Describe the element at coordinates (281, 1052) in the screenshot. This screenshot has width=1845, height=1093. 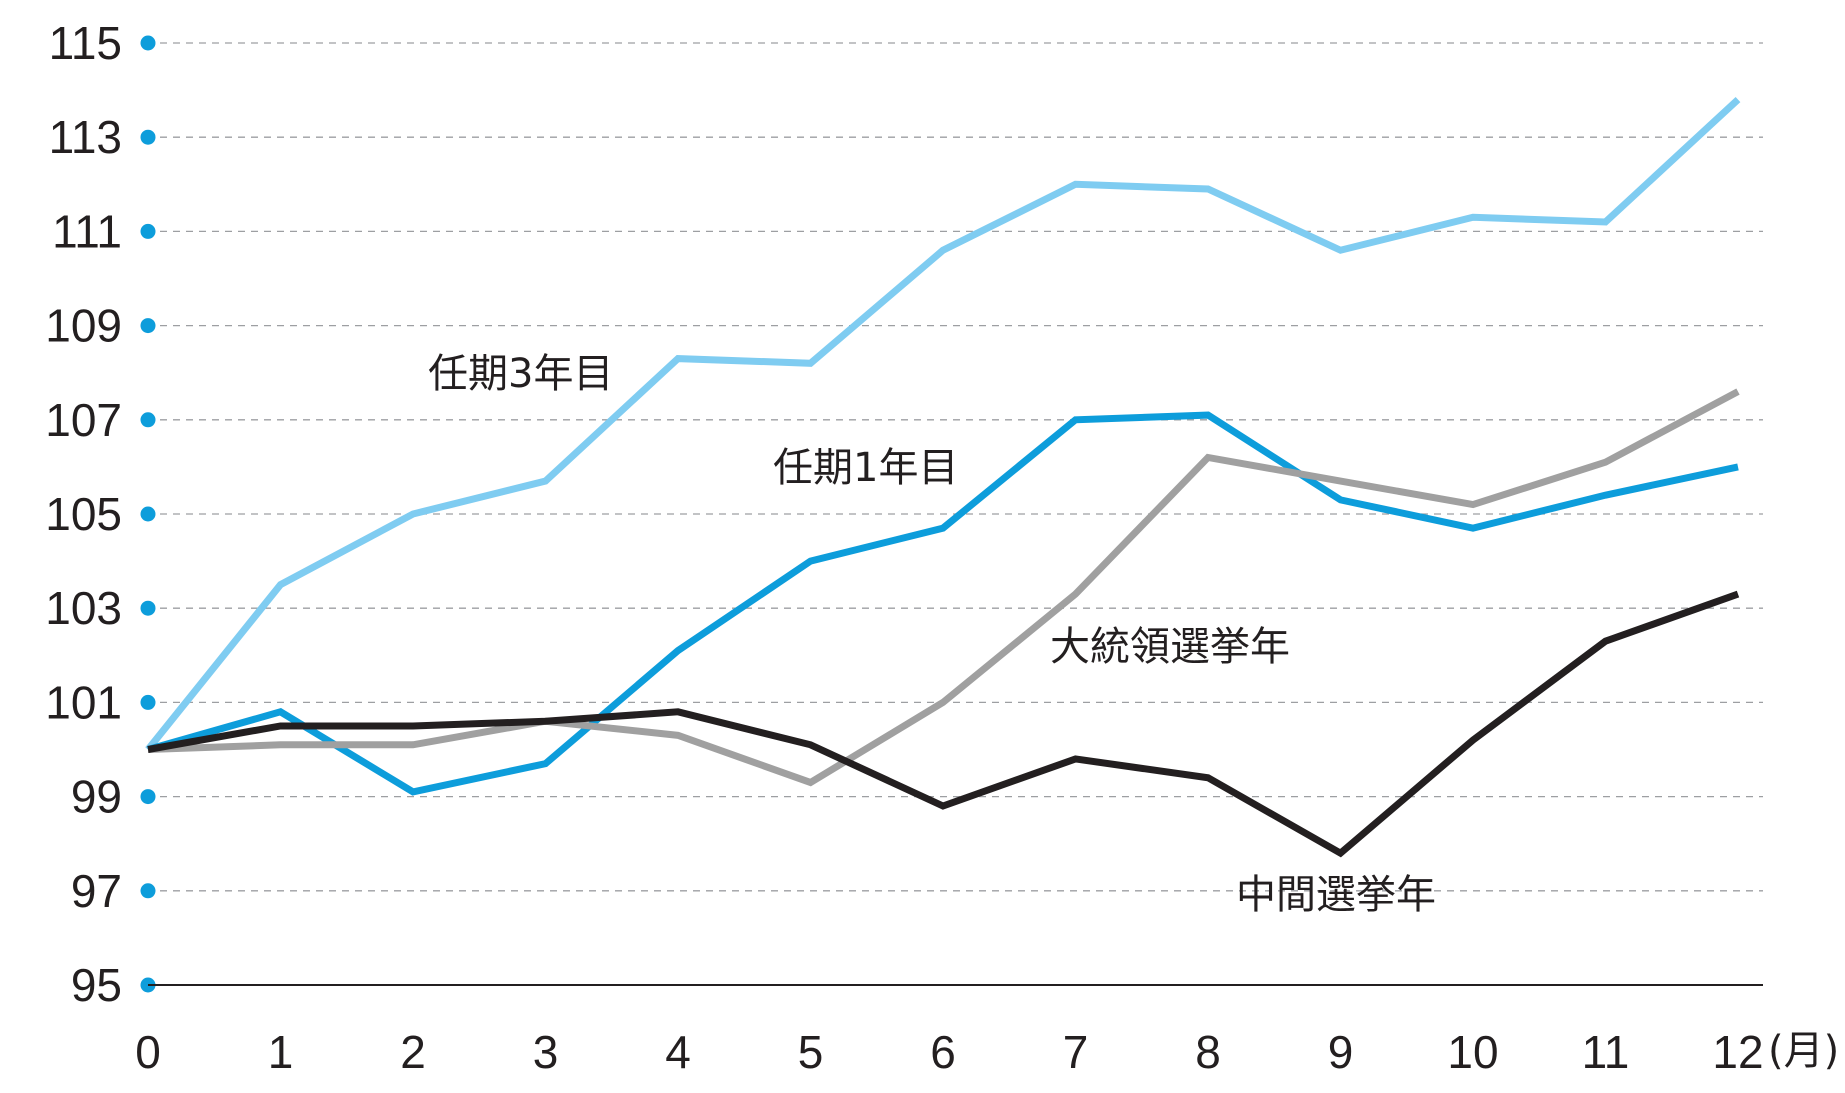
I see `x-tick-label: 1` at that location.